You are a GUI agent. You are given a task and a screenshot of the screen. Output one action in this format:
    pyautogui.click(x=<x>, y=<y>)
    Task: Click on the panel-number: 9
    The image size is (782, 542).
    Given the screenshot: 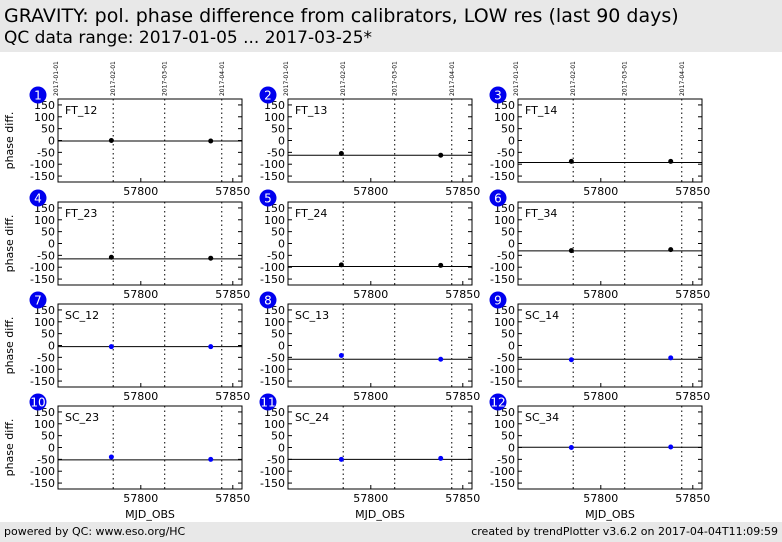 What is the action you would take?
    pyautogui.click(x=498, y=301)
    